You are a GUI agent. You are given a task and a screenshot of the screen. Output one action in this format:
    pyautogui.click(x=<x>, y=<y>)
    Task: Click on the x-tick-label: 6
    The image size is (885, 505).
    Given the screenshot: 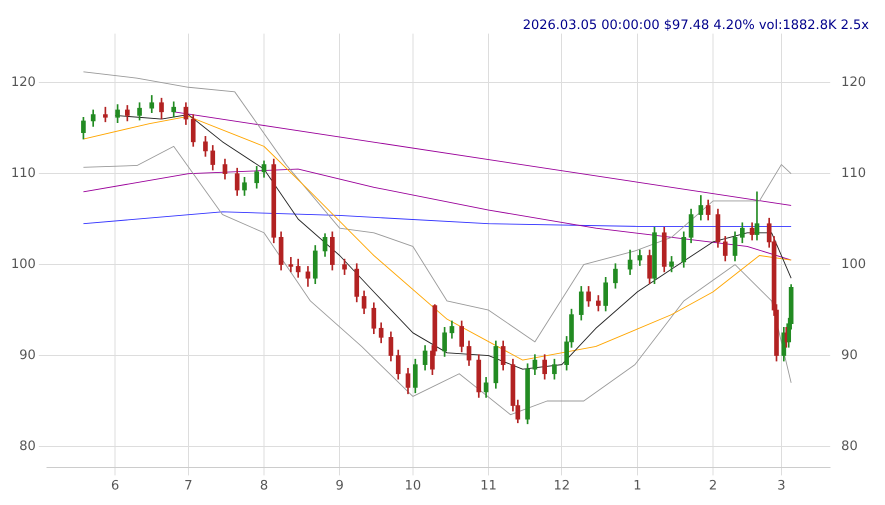 What is the action you would take?
    pyautogui.click(x=115, y=486)
    